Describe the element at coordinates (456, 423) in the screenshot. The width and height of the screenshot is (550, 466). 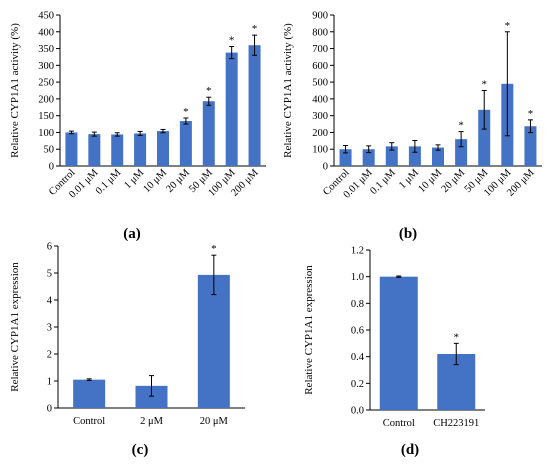
I see `x-tick-label: CH223191` at that location.